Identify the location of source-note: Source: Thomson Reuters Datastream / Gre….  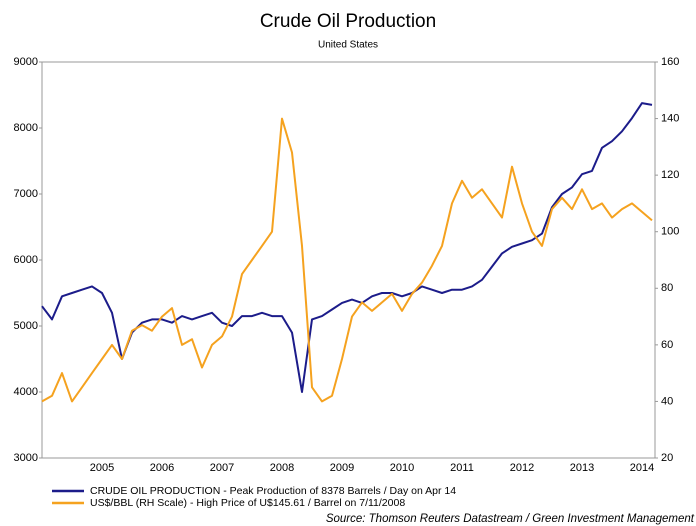
(510, 519).